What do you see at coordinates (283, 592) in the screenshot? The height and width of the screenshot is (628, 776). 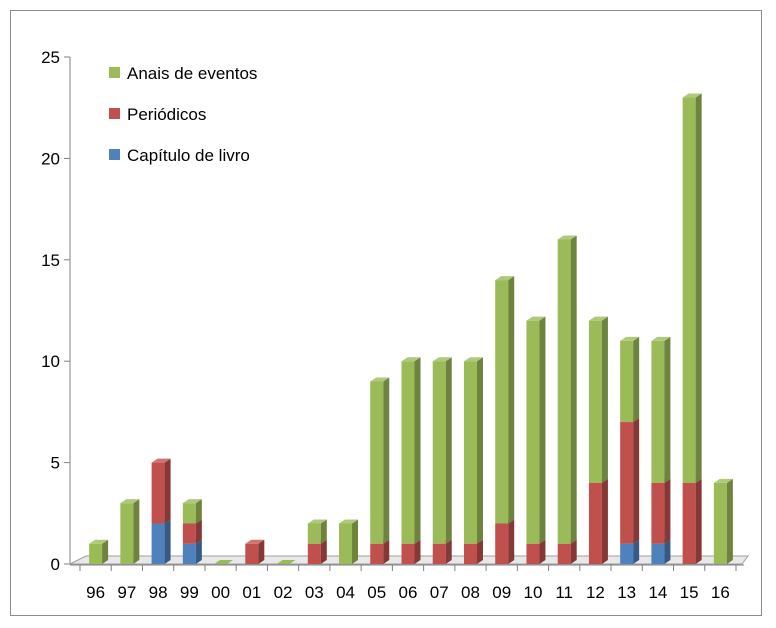 I see `x-tick-label: 02` at bounding box center [283, 592].